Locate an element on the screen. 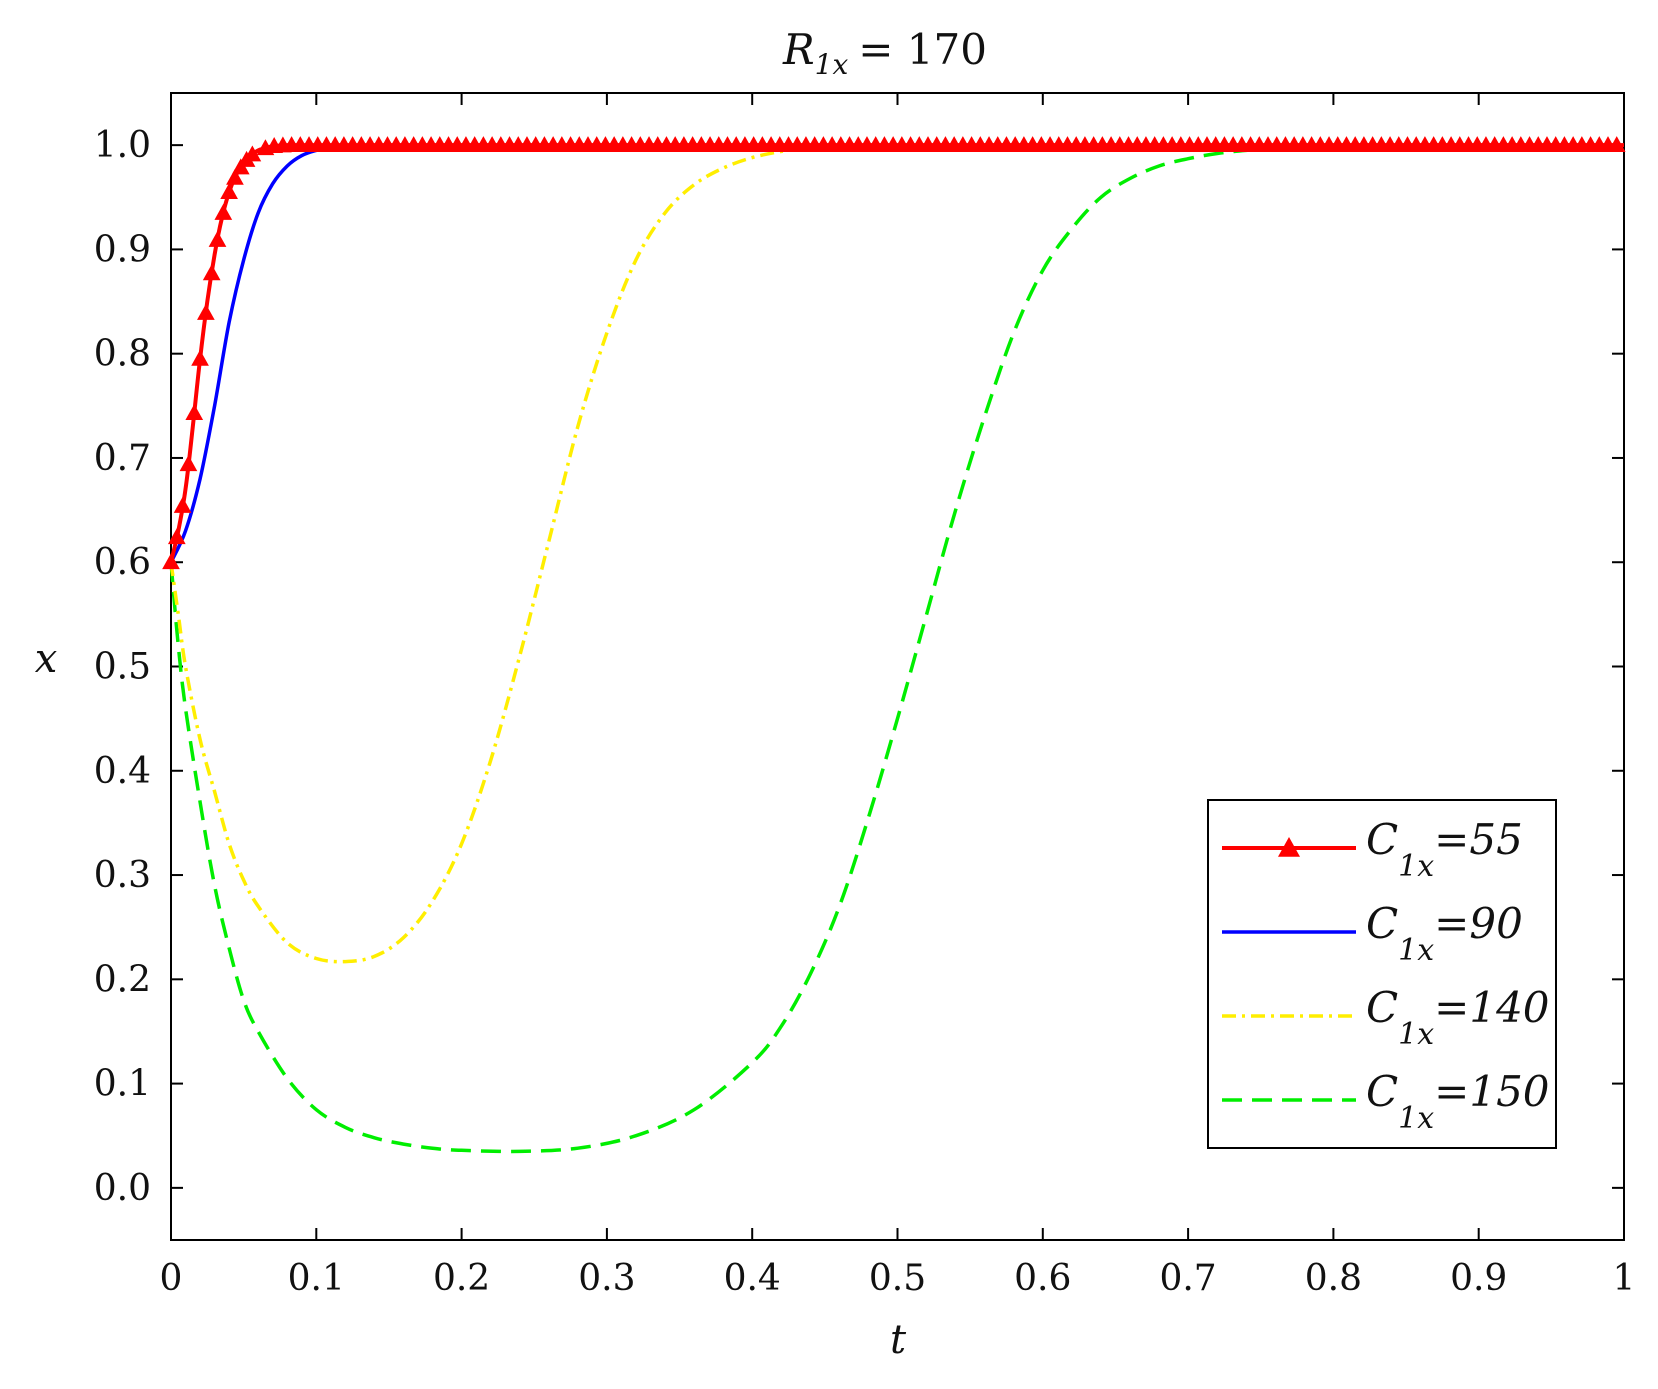 This screenshot has width=1658, height=1389. x-tick-label: 0.8 is located at coordinates (1333, 1278).